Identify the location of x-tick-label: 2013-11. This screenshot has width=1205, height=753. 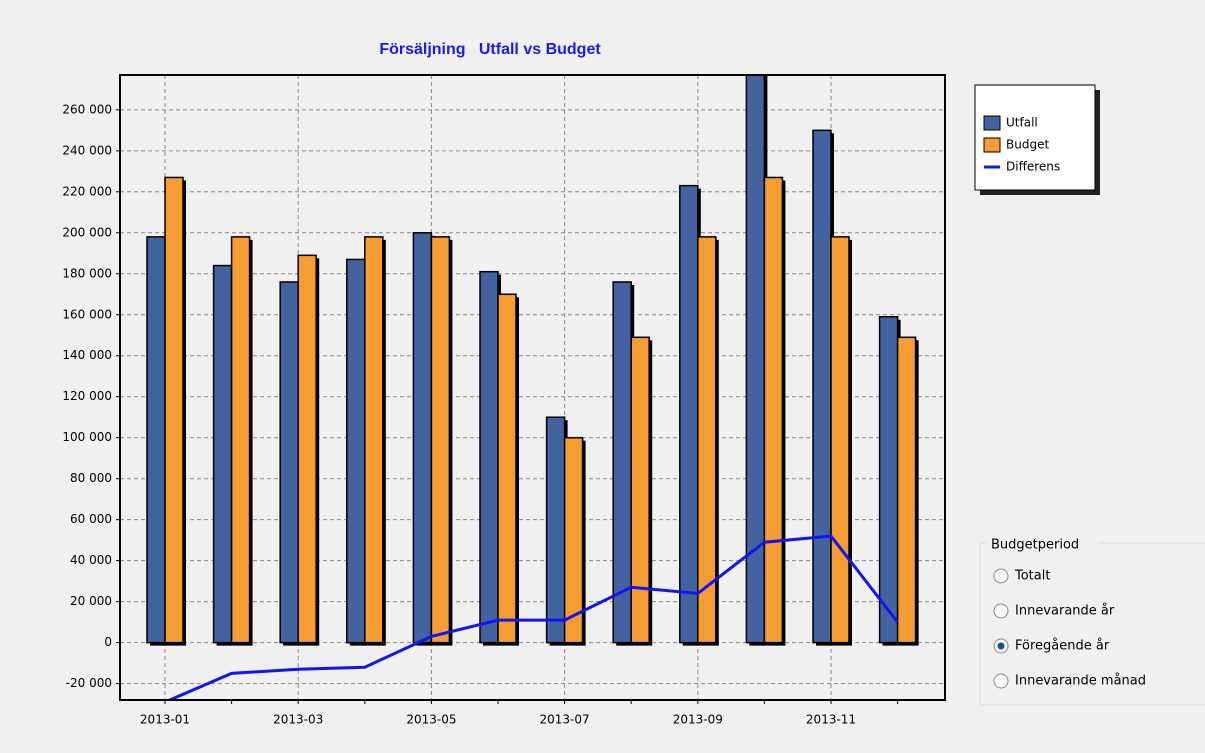
(831, 720).